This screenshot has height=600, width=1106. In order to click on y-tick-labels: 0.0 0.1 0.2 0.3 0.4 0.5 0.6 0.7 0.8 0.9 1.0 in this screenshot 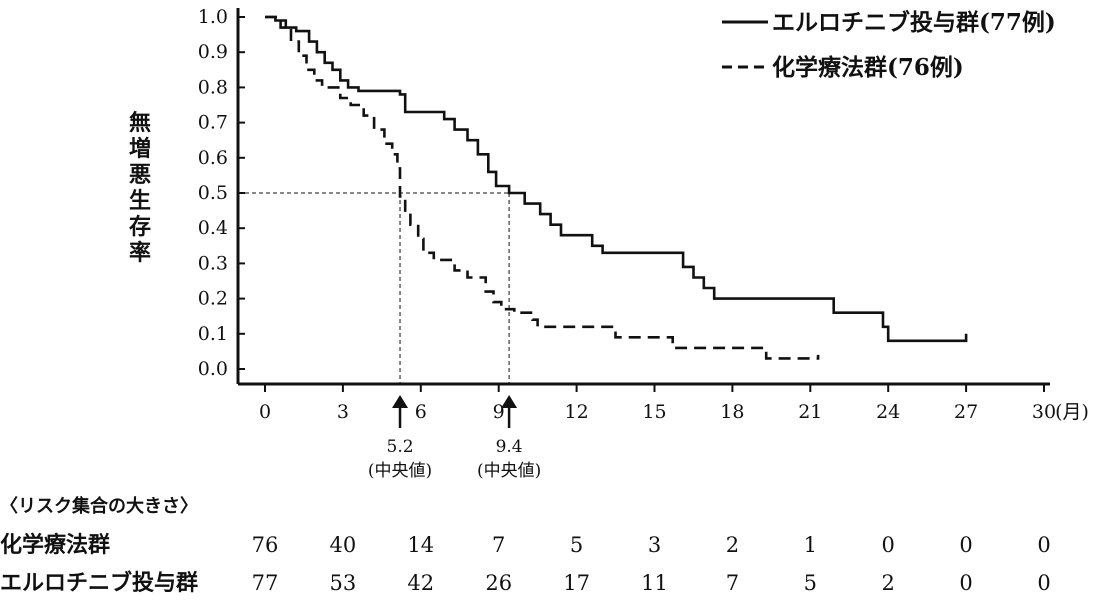, I will do `click(213, 193)`.